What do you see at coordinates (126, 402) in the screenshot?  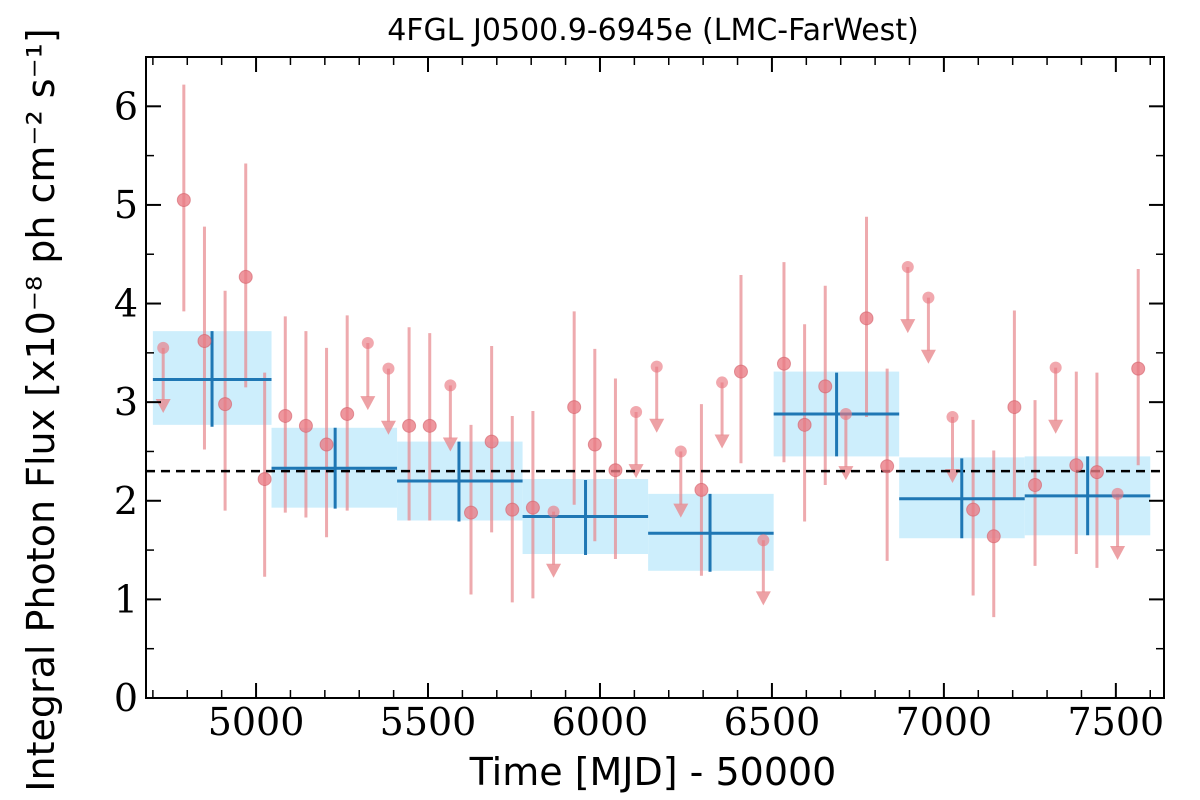 I see `y-tick-label: 3` at bounding box center [126, 402].